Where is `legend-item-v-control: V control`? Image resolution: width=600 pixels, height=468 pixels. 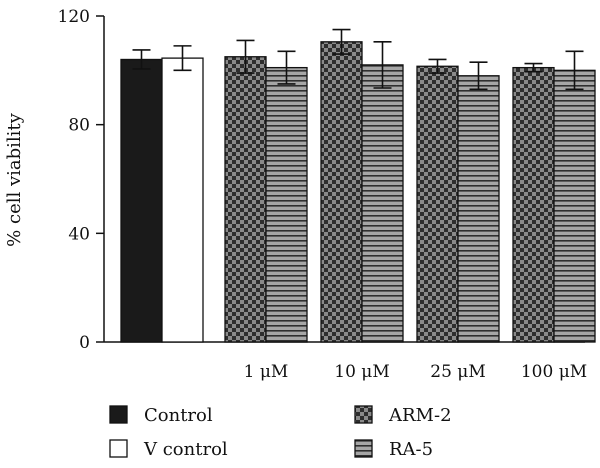 legend-item-v-control: V control is located at coordinates (168, 449).